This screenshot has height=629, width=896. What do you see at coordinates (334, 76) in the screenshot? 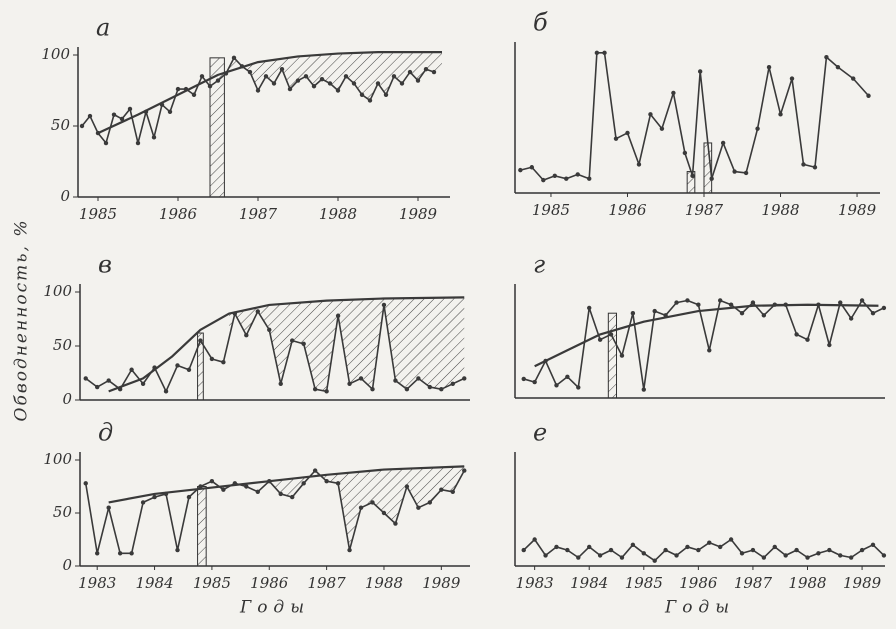
I see `hatched-area` at bounding box center [334, 76].